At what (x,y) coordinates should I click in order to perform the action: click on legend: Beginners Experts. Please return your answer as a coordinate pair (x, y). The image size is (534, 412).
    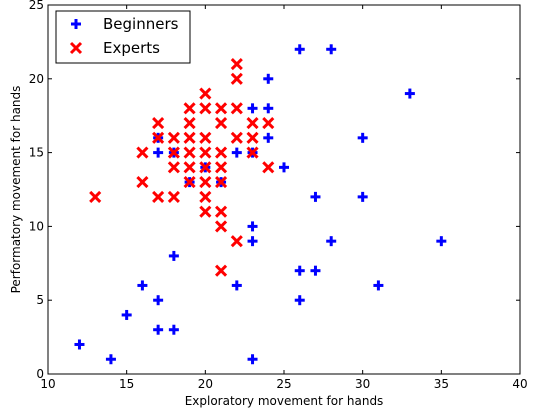
    Looking at the image, I should click on (123, 37).